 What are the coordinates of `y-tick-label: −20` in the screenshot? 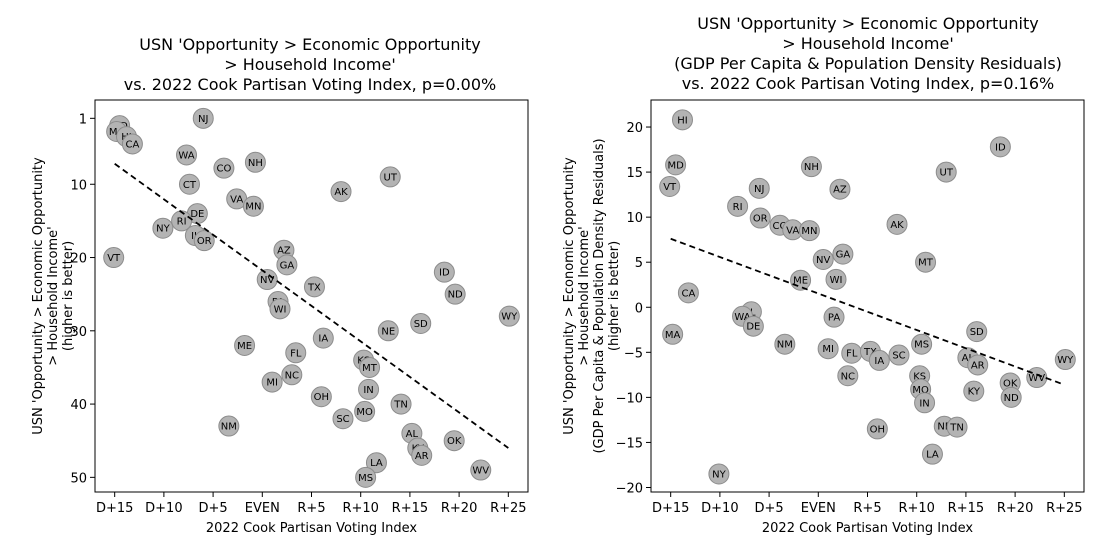 It's located at (629, 488).